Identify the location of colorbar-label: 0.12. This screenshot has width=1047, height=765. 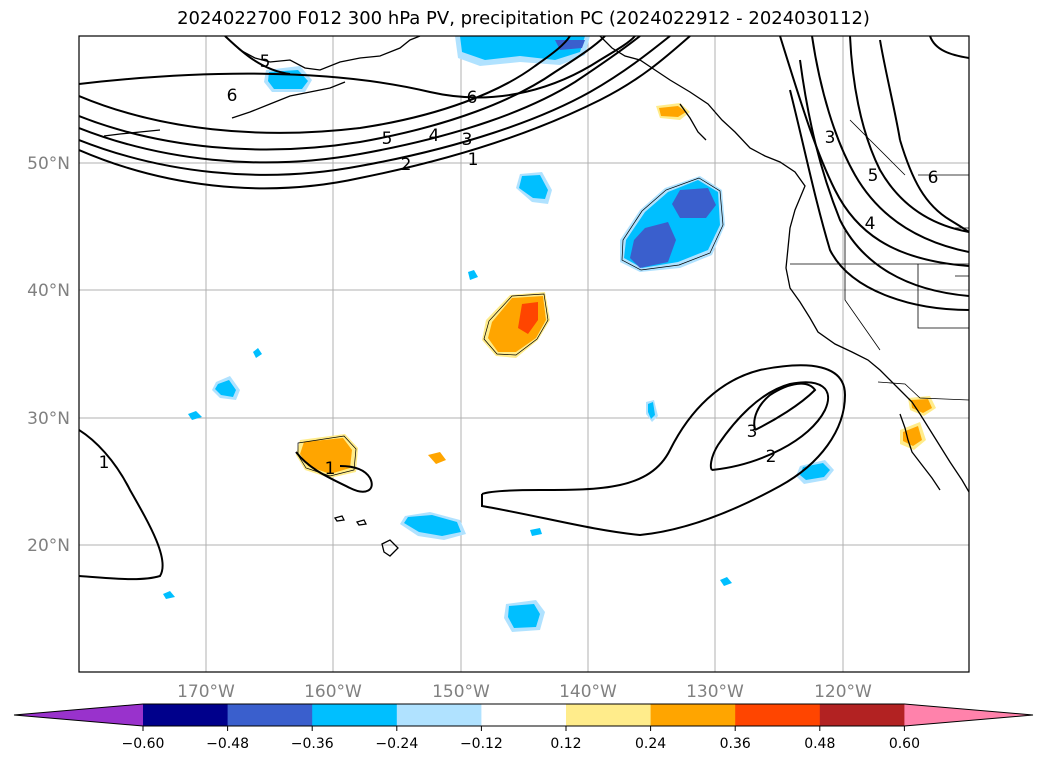
(565, 744).